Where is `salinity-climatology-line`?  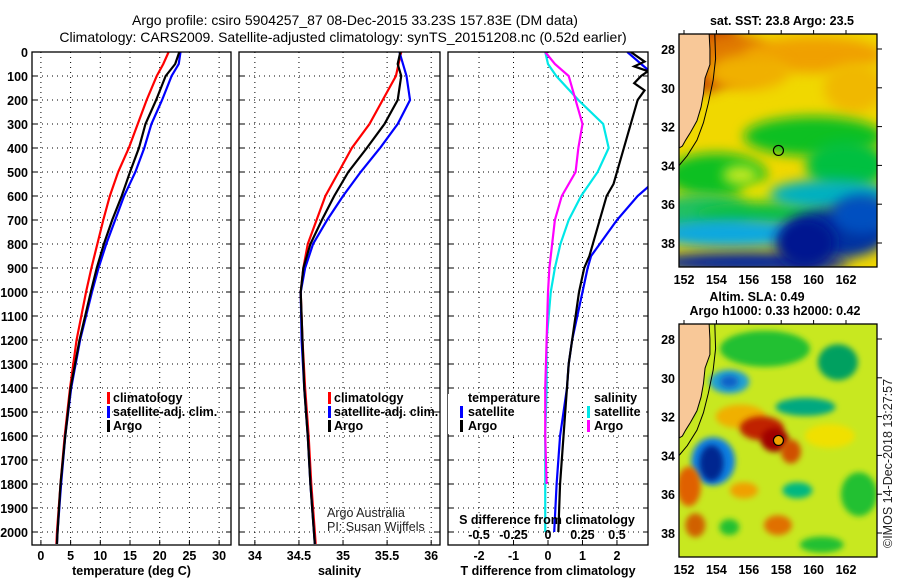
salinity-climatology-line is located at coordinates (351, 298).